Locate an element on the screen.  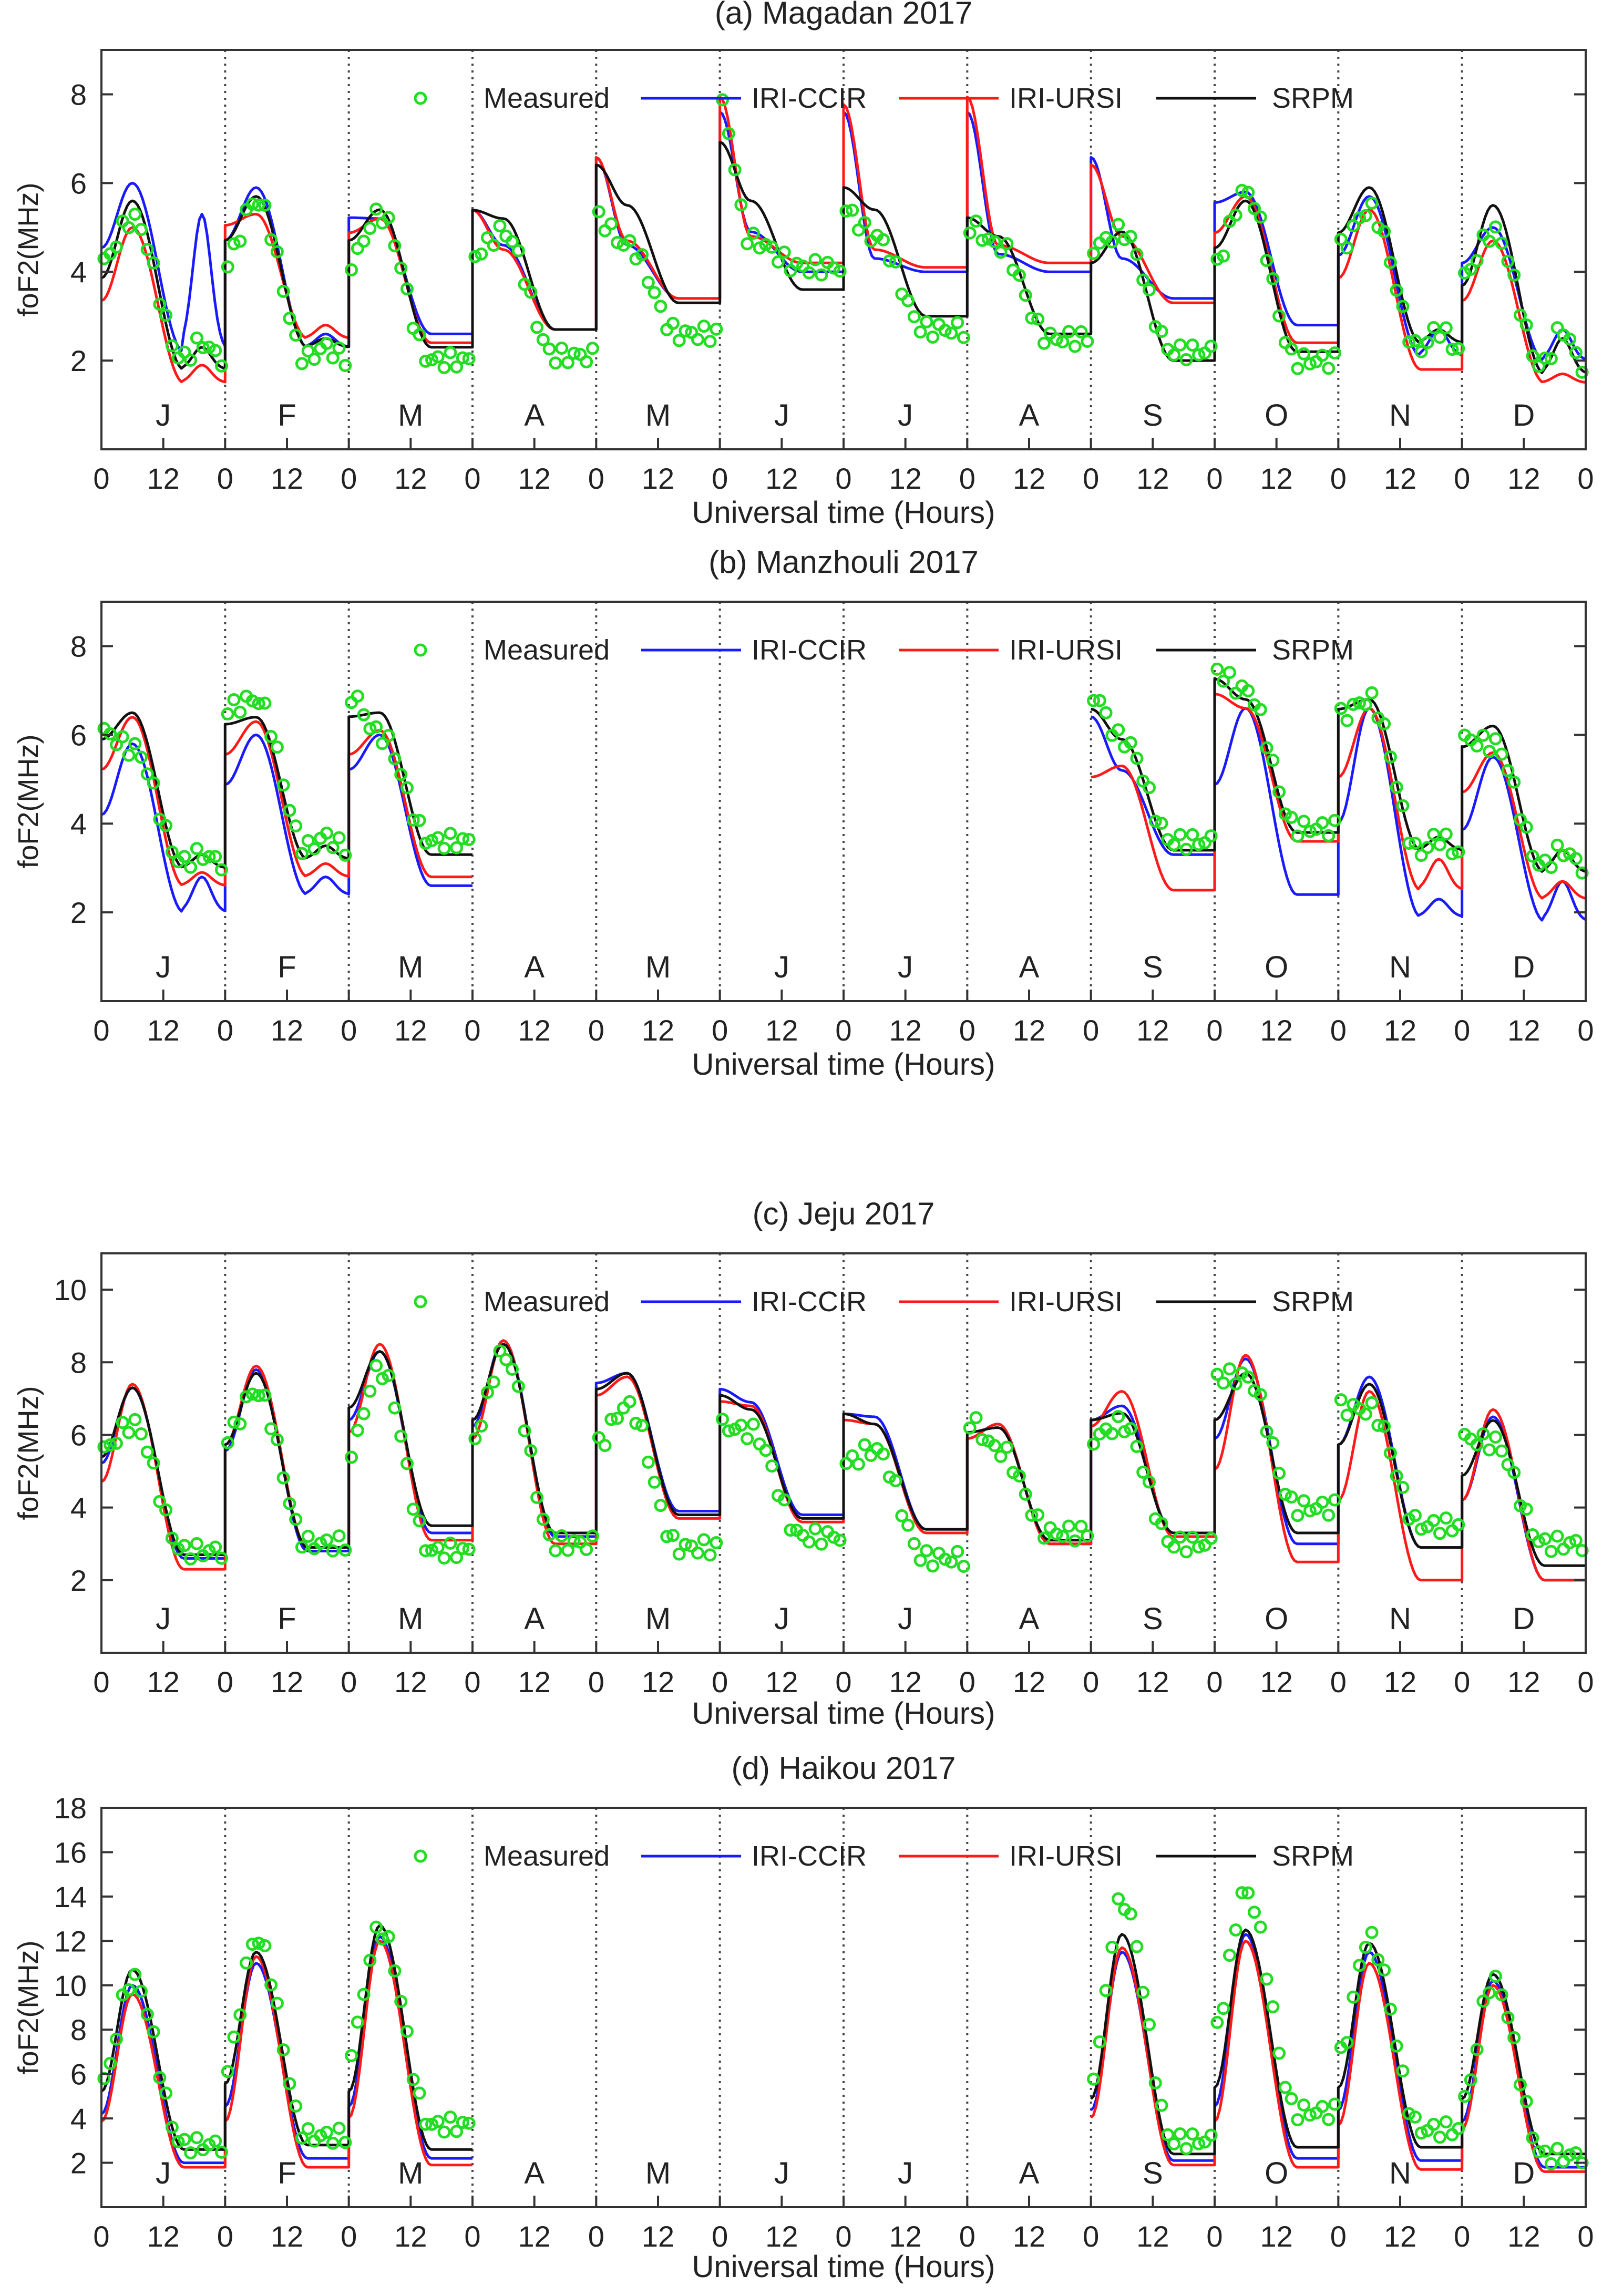
y-axis-label: foF2(MHz) is located at coordinates (28, 250).